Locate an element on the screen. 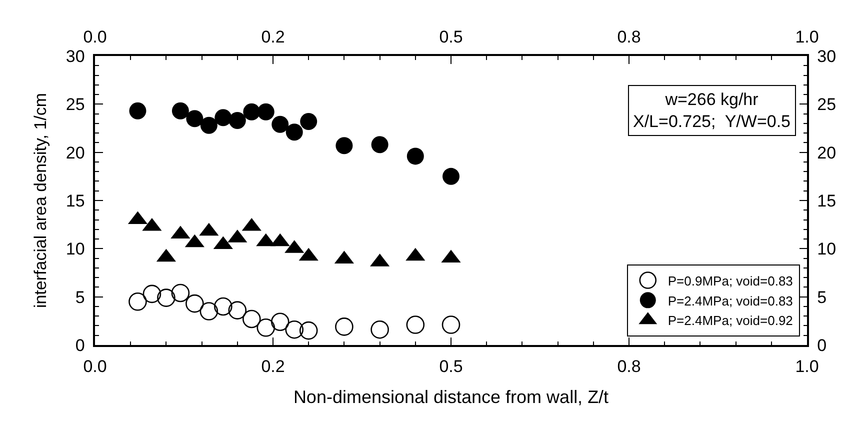 This screenshot has height=424, width=849. y2-tick-label: 0 is located at coordinates (822, 345).